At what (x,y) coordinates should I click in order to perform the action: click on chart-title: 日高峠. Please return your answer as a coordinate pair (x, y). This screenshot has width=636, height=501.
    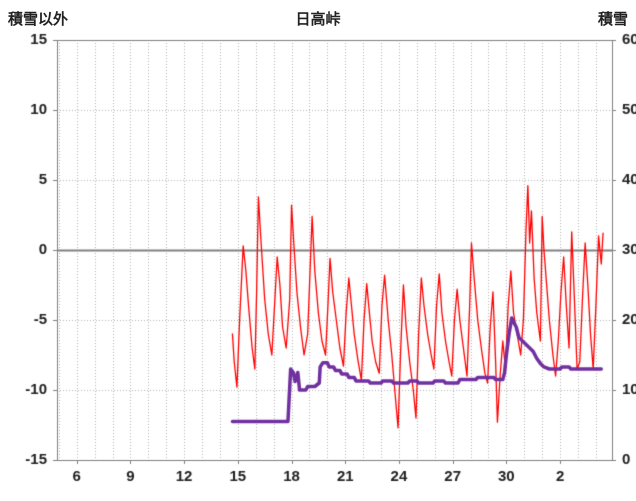
    Looking at the image, I should click on (318, 19).